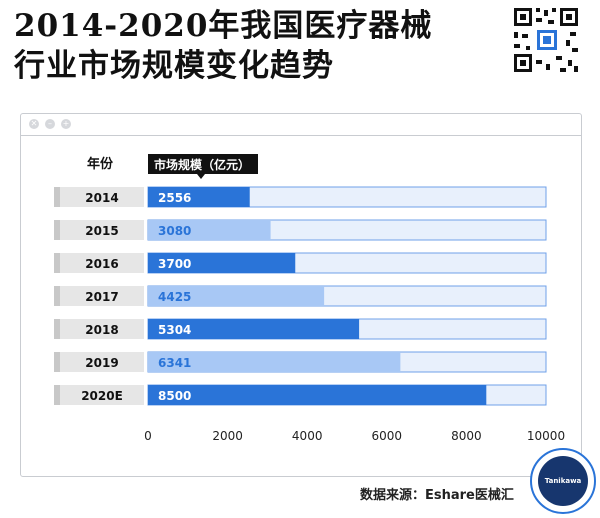  Describe the element at coordinates (546, 436) in the screenshot. I see `x-tick-label: 10000` at that location.